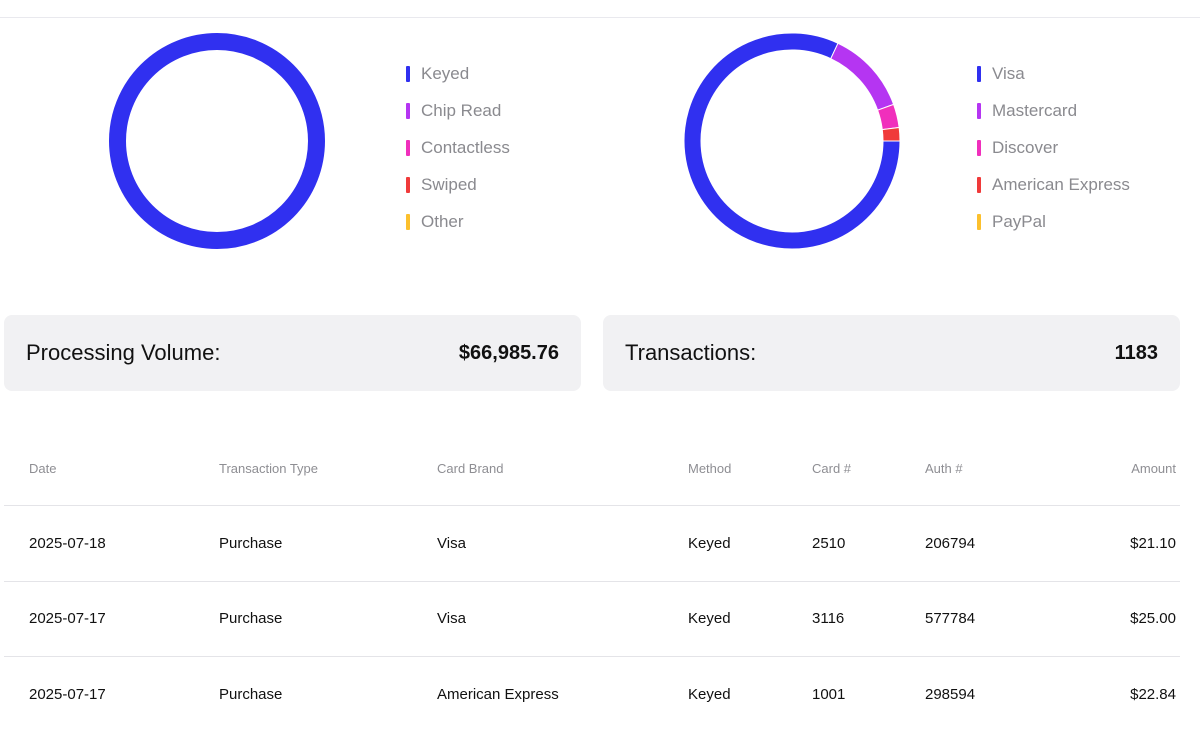 The image size is (1200, 732). I want to click on legend-item-swiped: Swiped, so click(458, 184).